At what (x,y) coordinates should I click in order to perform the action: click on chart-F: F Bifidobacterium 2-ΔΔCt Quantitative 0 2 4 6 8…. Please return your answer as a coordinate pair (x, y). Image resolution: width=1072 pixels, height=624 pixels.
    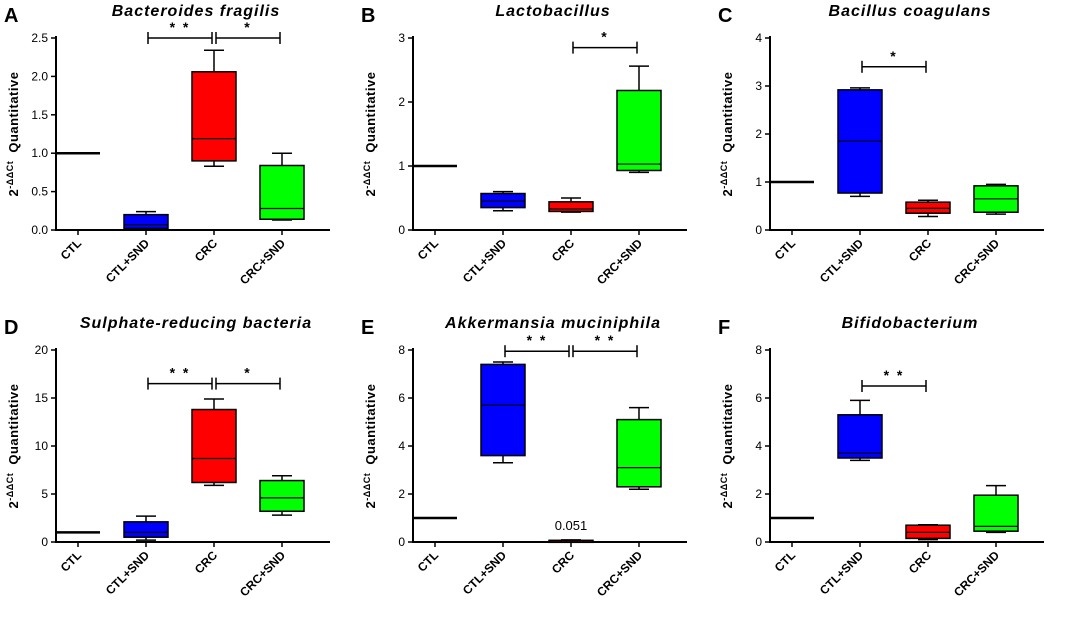
    Looking at the image, I should click on (881, 457).